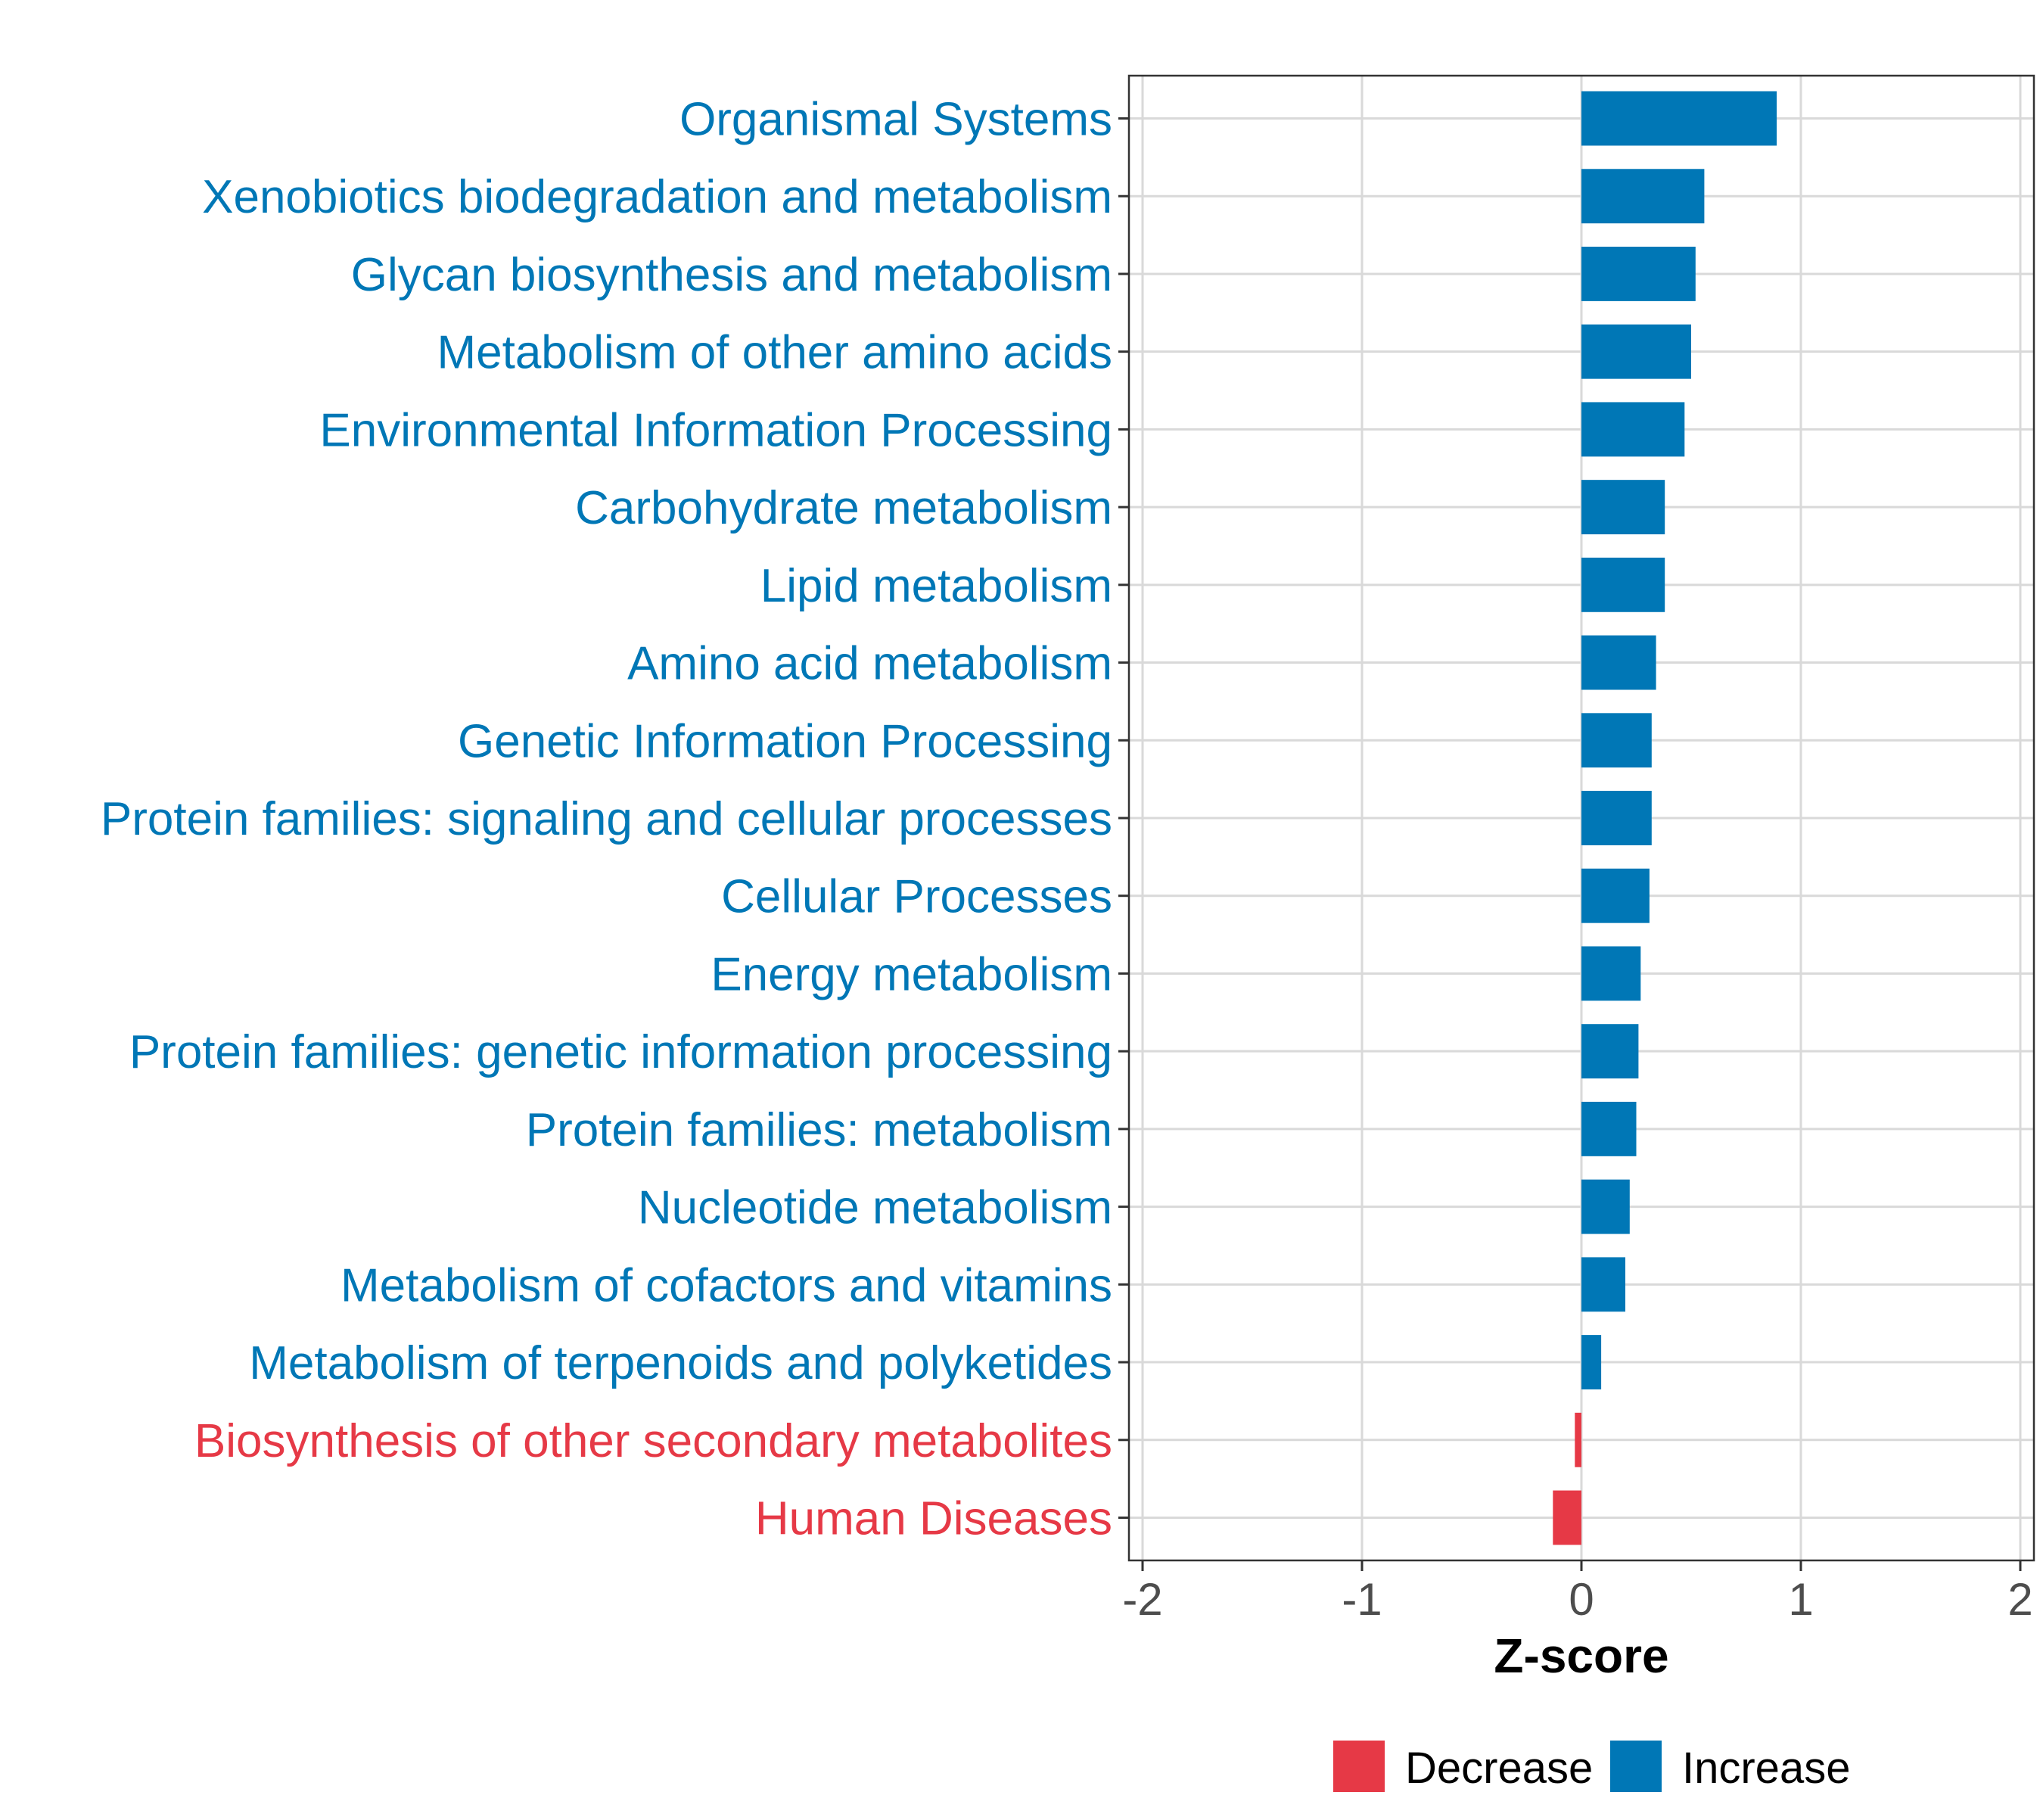  I want to click on category-label: Nucleotide metabolism, so click(875, 1208).